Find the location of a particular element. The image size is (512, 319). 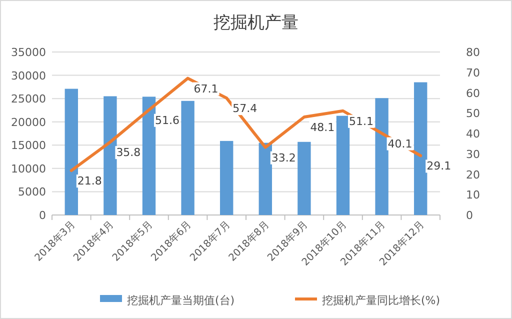

data-label: 33.2 is located at coordinates (283, 157).